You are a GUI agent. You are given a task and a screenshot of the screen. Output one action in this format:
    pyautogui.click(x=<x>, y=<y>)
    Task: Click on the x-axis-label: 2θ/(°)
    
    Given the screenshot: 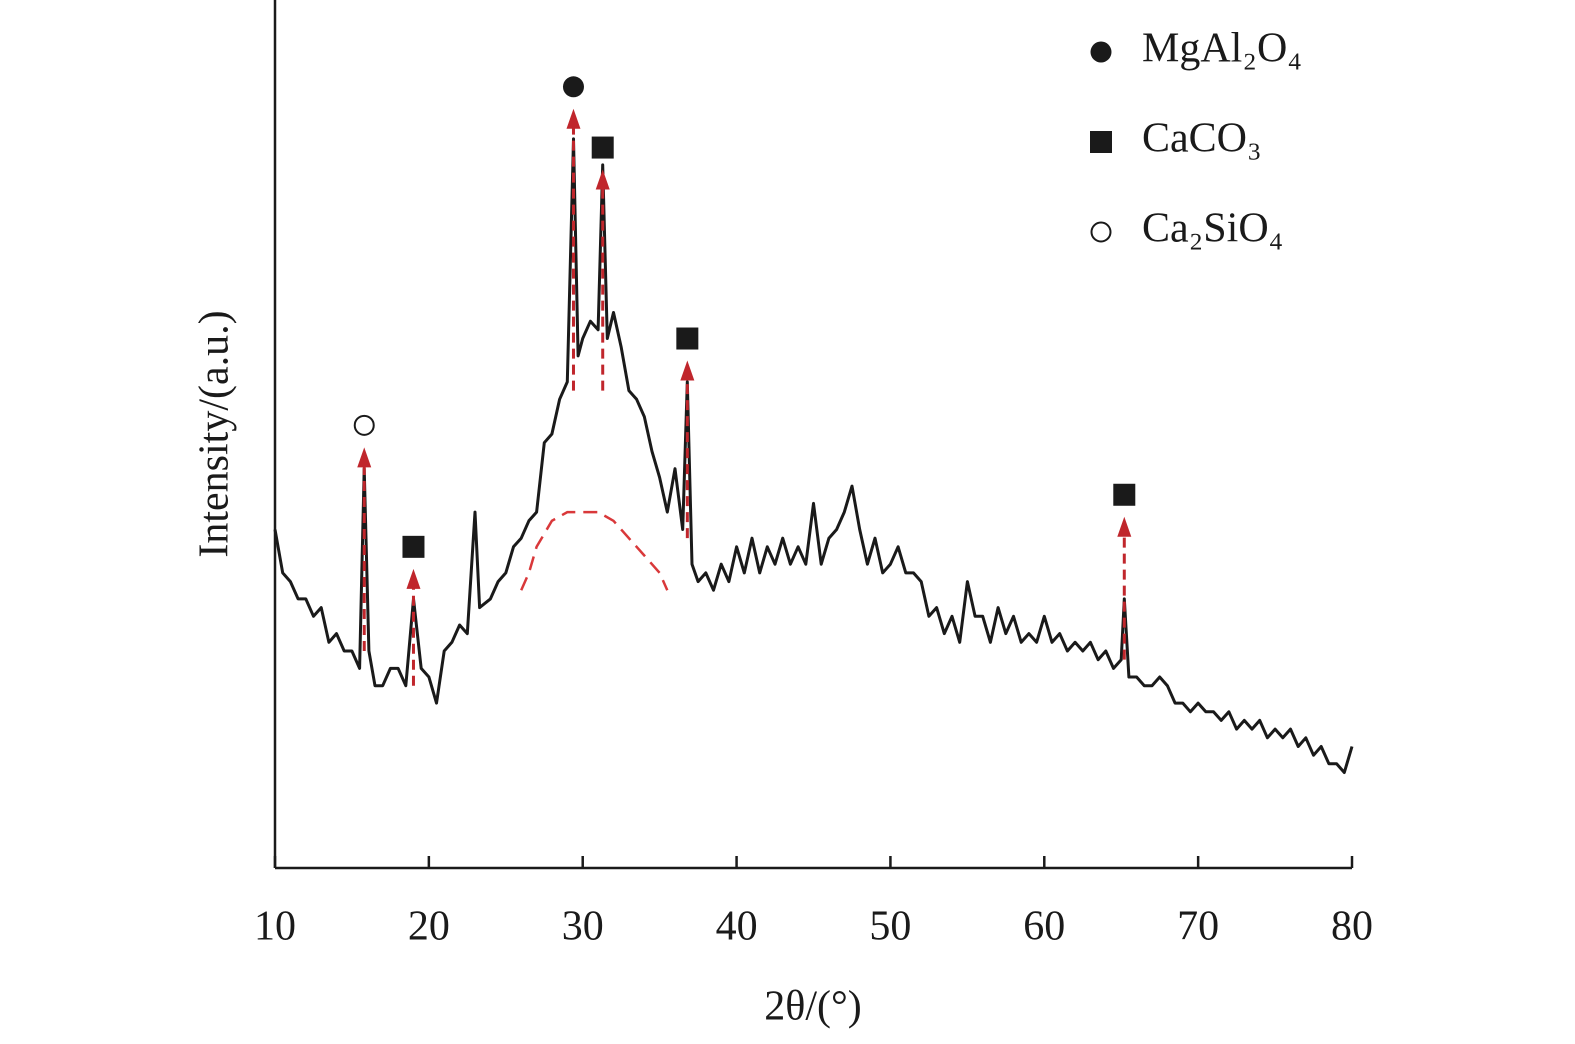 What is the action you would take?
    pyautogui.click(x=813, y=1007)
    